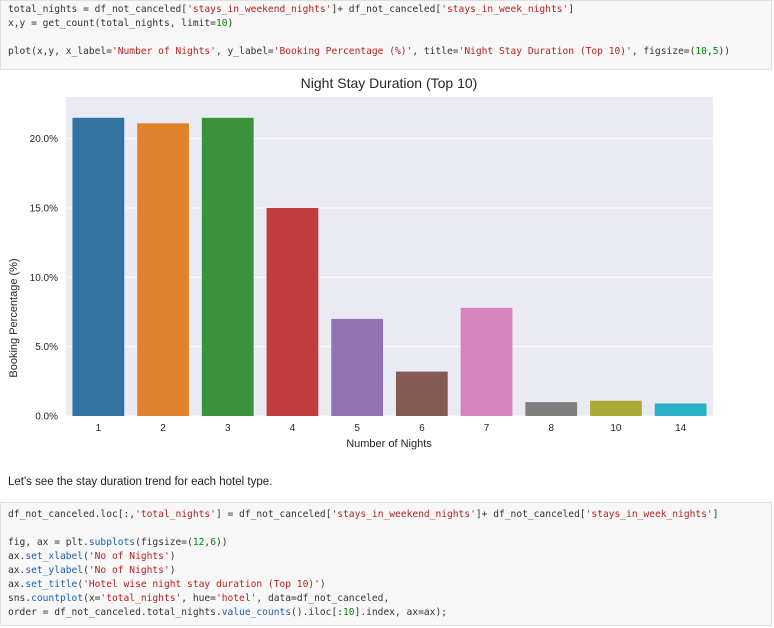 This screenshot has width=774, height=628. What do you see at coordinates (198, 542) in the screenshot?
I see `code-token: 12` at bounding box center [198, 542].